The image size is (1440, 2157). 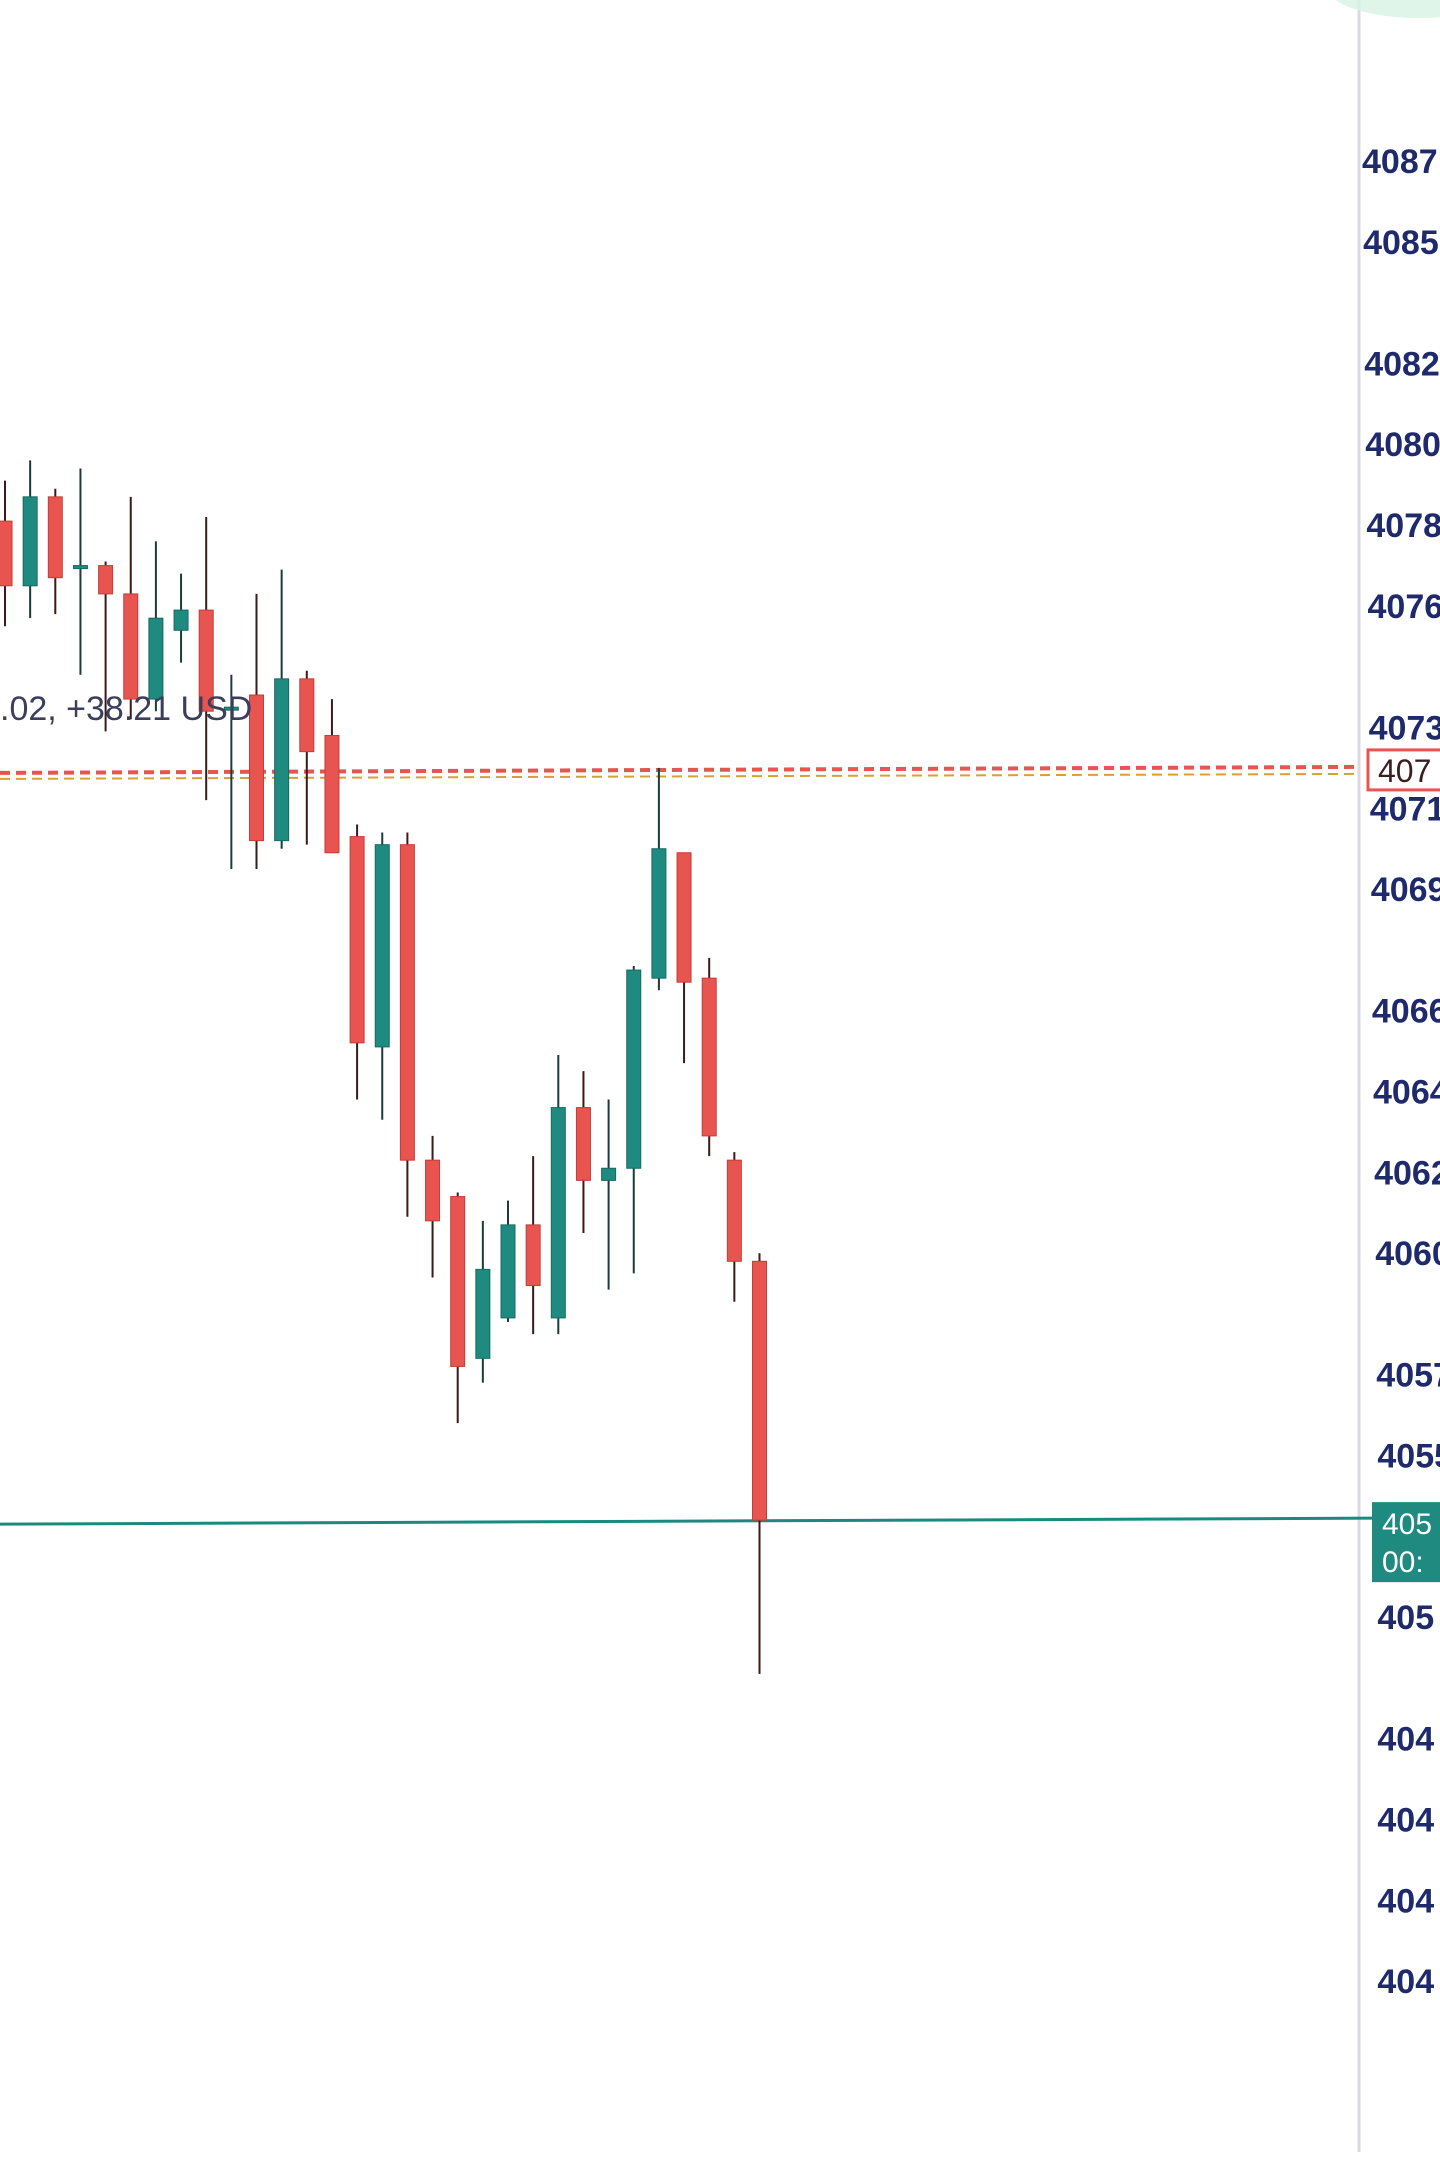 What do you see at coordinates (1408, 1376) in the screenshot?
I see `y-tick-label: 4057` at bounding box center [1408, 1376].